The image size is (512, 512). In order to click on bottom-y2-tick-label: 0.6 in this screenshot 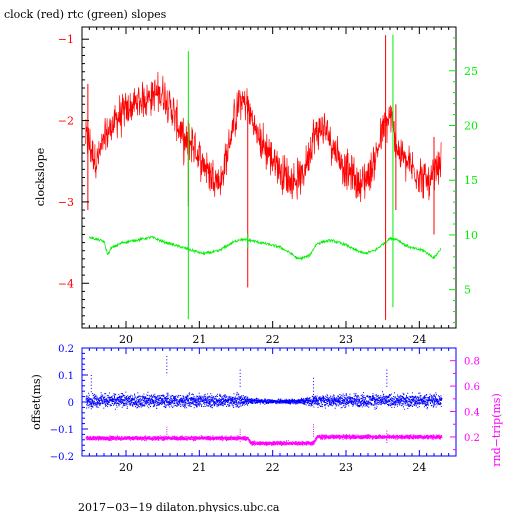, I will do `click(472, 387)`.